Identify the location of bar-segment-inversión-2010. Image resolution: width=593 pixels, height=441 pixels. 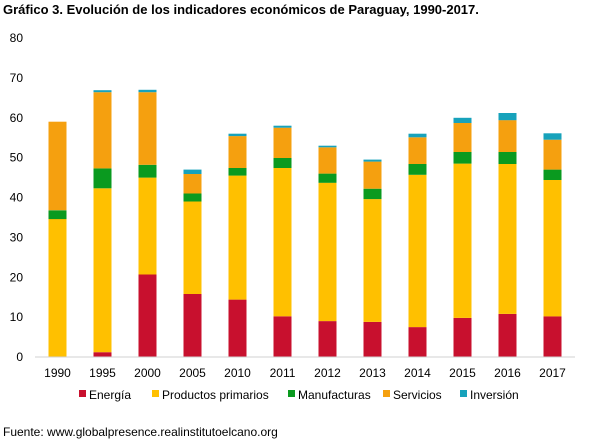
(237, 135).